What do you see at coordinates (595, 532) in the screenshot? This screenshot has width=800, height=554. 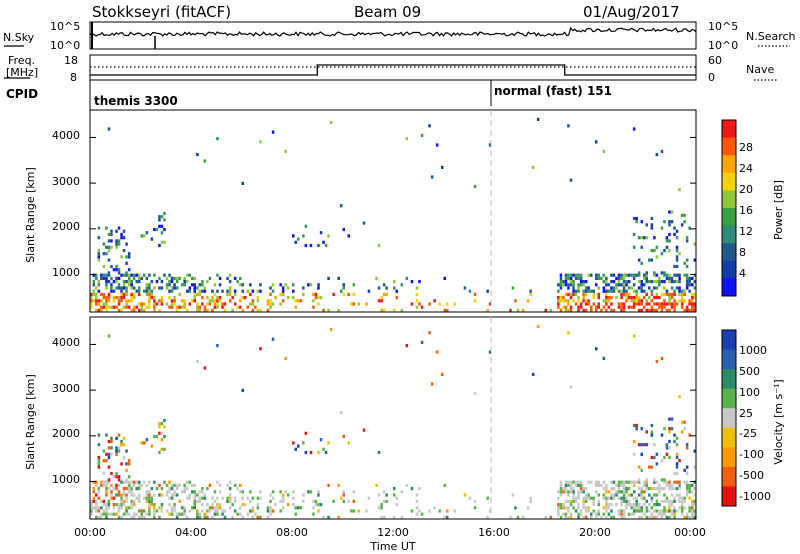 I see `x-tick-6: 20:00` at bounding box center [595, 532].